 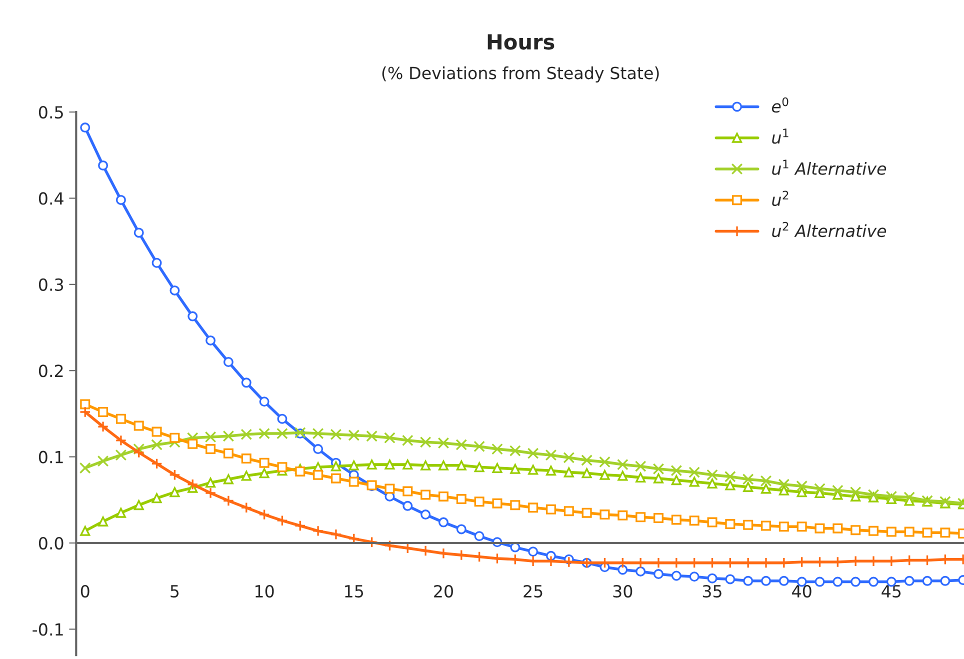 I want to click on y-tick-label: 0.5, so click(x=50, y=112).